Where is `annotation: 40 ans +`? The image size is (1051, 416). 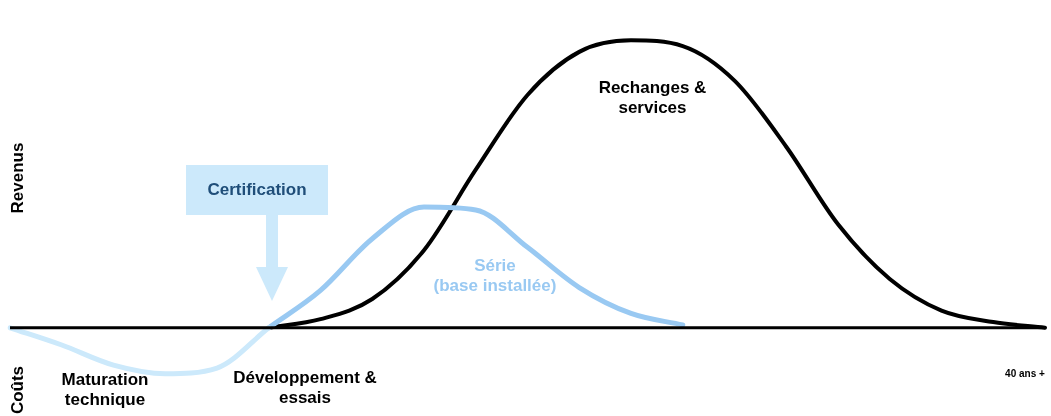 annotation: 40 ans + is located at coordinates (1025, 374).